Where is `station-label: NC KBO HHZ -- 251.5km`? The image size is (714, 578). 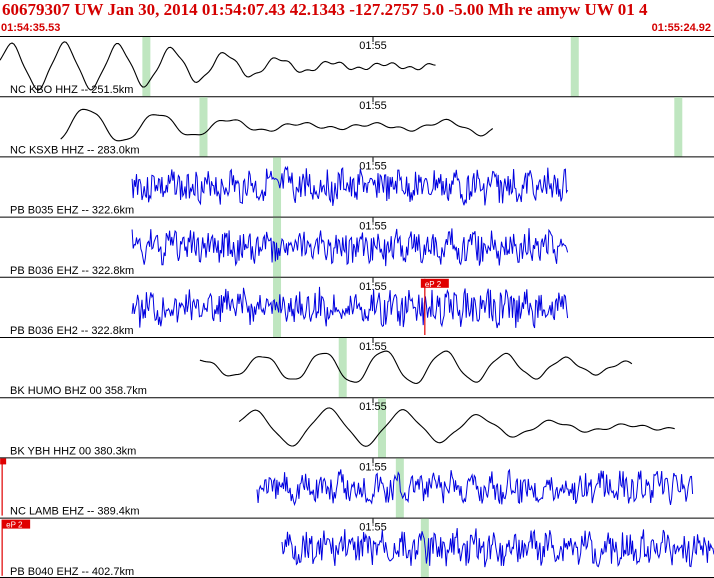 station-label: NC KBO HHZ -- 251.5km is located at coordinates (71, 90).